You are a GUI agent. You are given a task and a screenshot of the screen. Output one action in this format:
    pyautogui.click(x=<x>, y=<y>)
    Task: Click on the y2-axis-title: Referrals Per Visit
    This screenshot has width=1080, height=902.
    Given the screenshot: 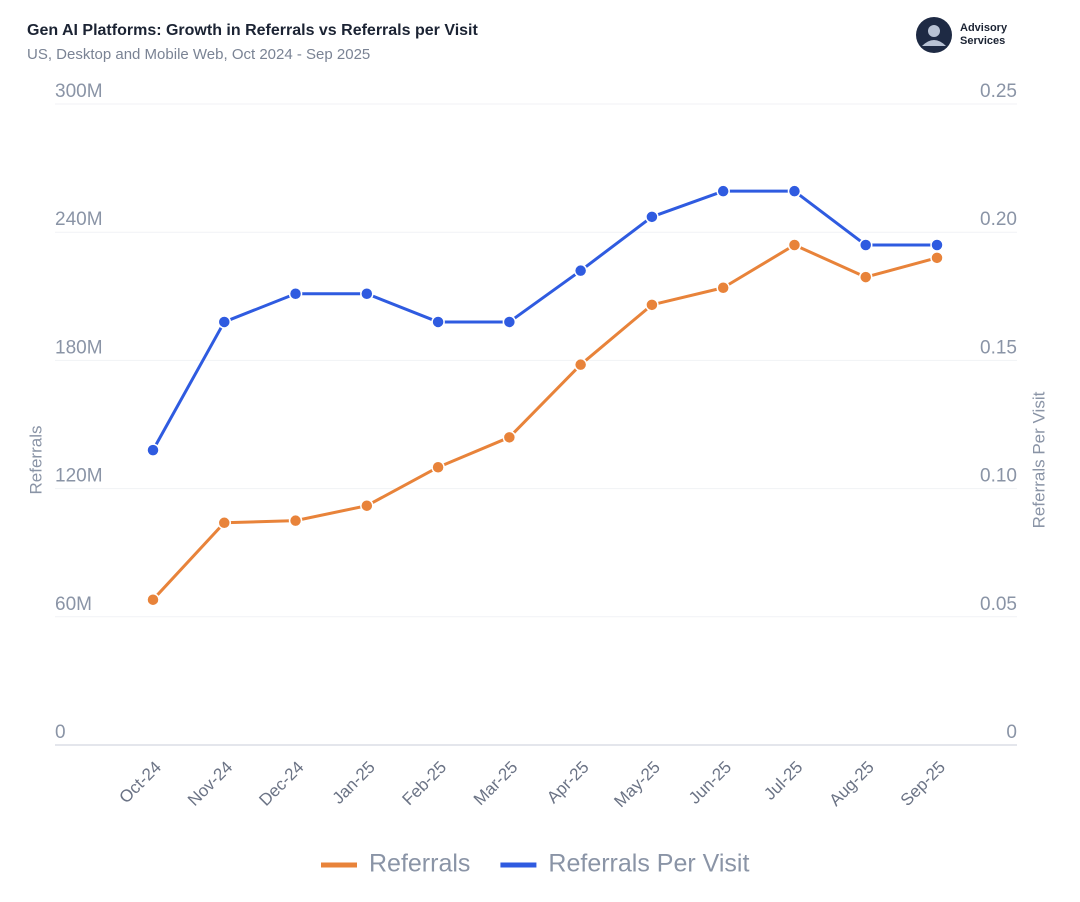 What is the action you would take?
    pyautogui.click(x=1038, y=459)
    